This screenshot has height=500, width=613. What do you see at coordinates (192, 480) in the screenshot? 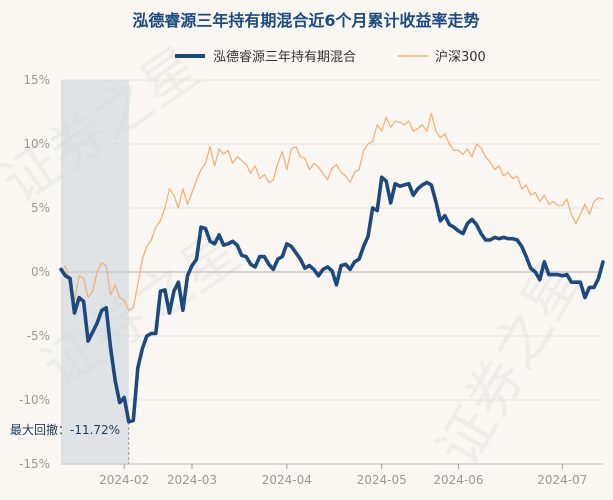
I see `x-tick-label: 2024-03` at bounding box center [192, 480].